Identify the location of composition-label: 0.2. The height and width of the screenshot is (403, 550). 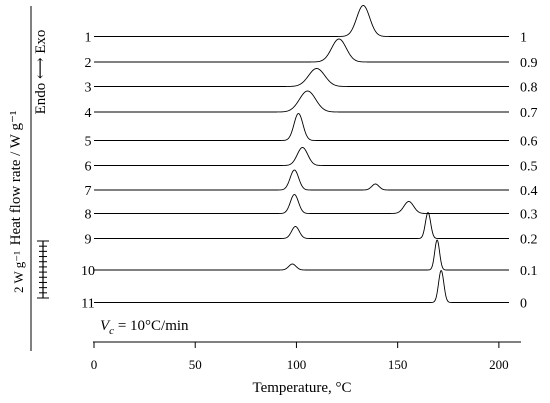
(529, 240).